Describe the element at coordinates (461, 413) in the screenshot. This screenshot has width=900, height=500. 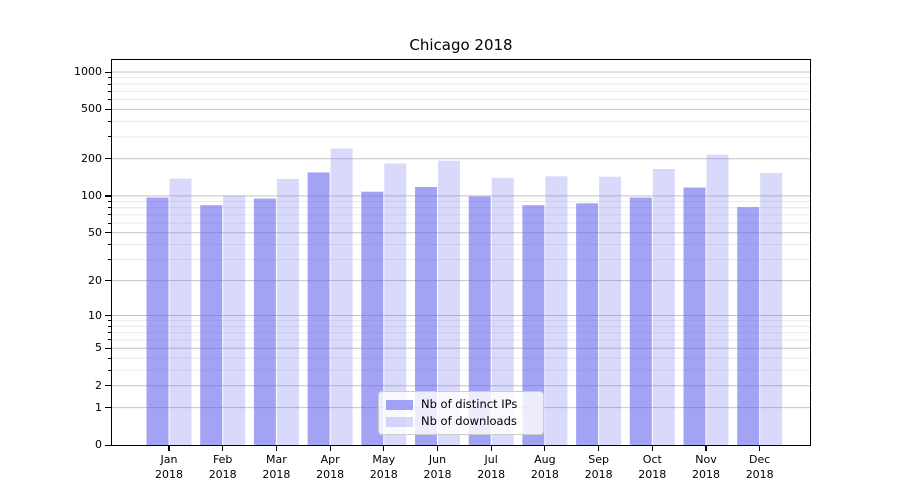
I see `legend: Nb of distinct IPs Nb of downloads` at that location.